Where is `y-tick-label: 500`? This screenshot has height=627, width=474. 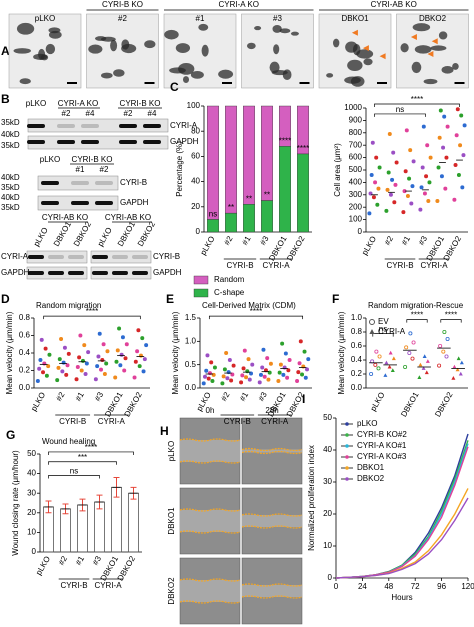
y-tick-label: 500 is located at coordinates (356, 169).